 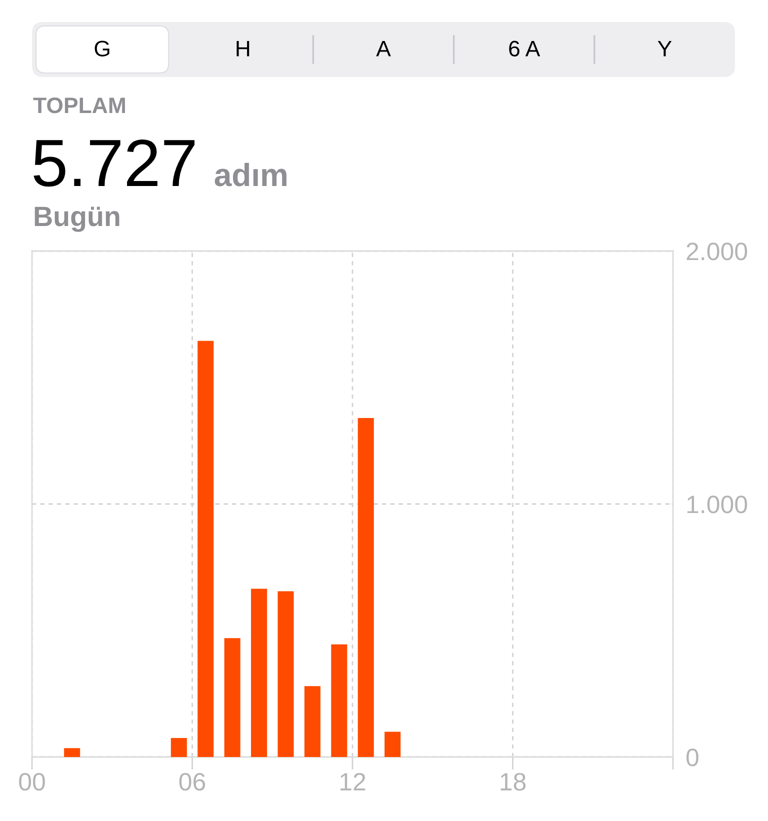 What do you see at coordinates (79, 105) in the screenshot?
I see `text: TOPLAM` at bounding box center [79, 105].